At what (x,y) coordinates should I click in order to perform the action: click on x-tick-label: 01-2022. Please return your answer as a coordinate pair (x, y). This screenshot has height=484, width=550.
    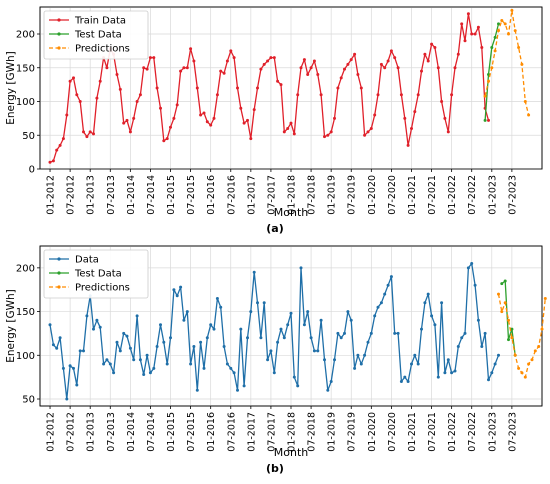
    Looking at the image, I should click on (452, 432).